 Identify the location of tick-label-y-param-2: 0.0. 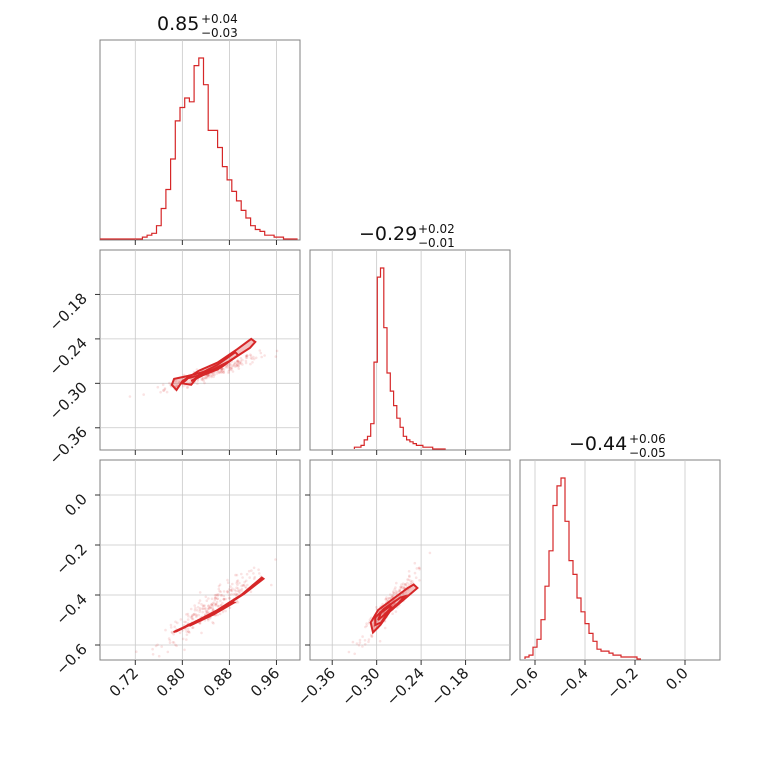
(76, 505).